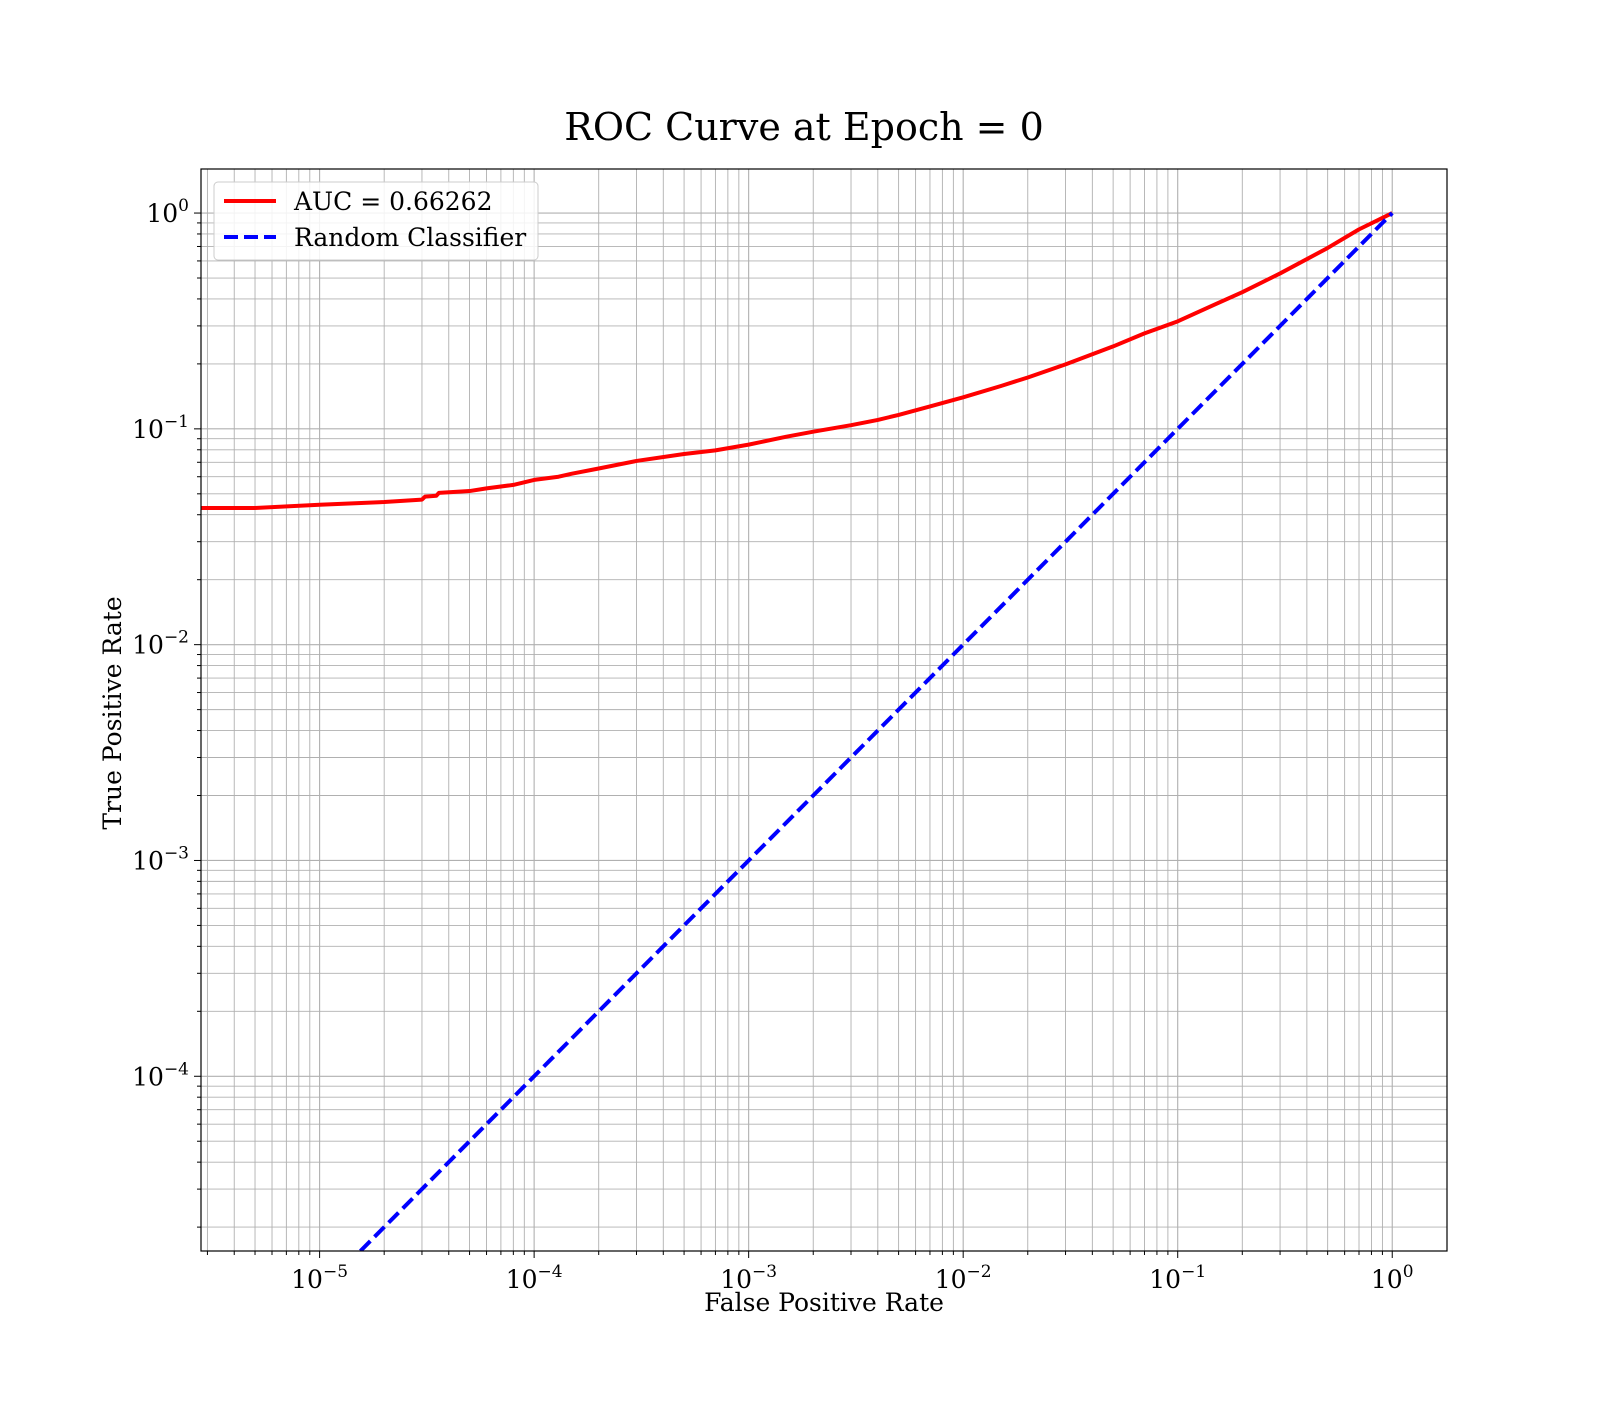 This screenshot has width=1600, height=1405. I want to click on x-tick-label: 10⁻², so click(963, 1278).